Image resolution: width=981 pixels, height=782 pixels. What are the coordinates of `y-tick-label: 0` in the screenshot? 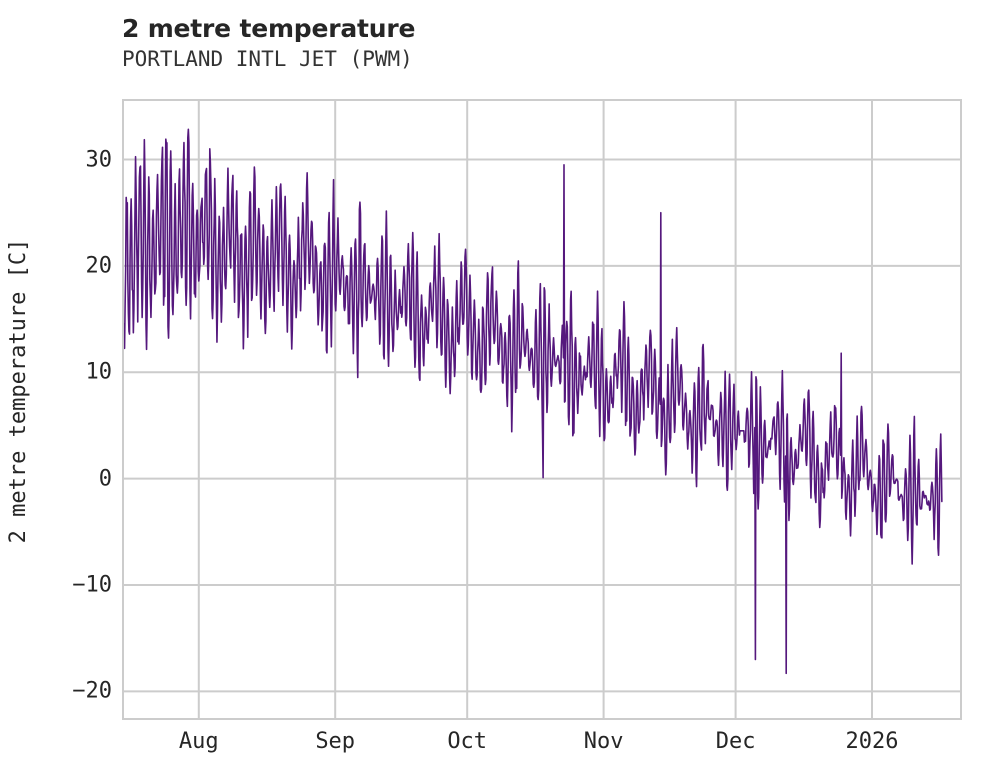 It's located at (105, 479).